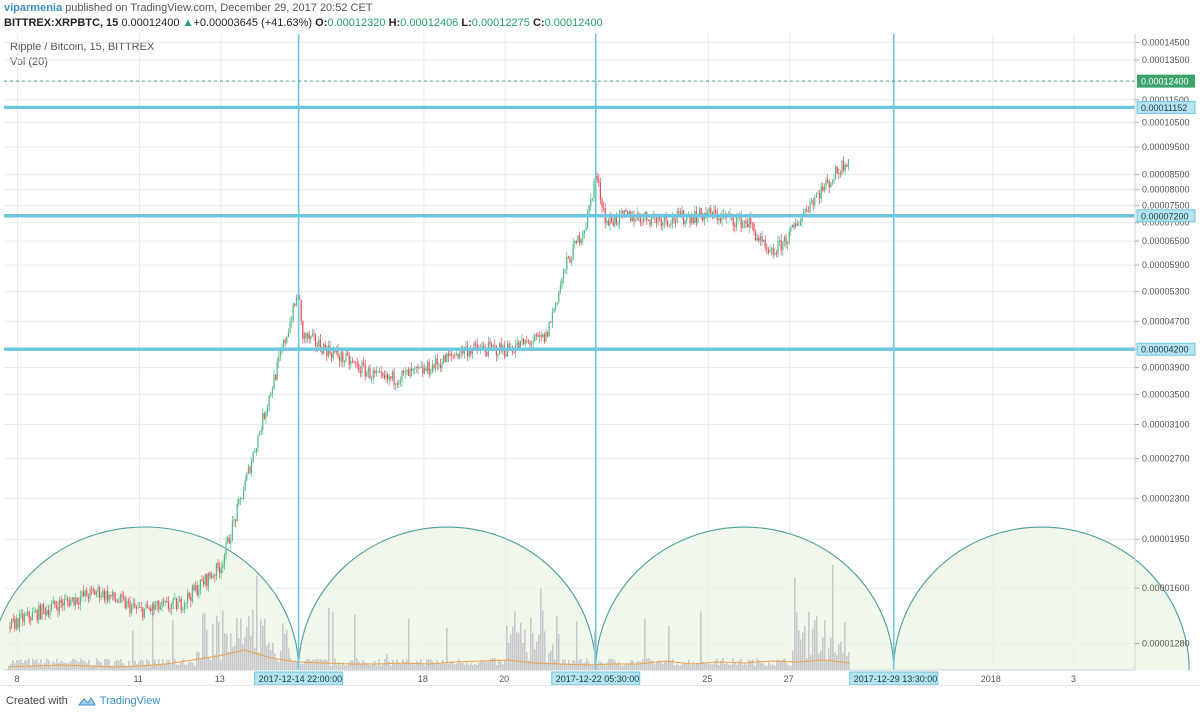 Image resolution: width=1200 pixels, height=716 pixels. Describe the element at coordinates (991, 679) in the screenshot. I see `time-tick-label: 2018` at that location.